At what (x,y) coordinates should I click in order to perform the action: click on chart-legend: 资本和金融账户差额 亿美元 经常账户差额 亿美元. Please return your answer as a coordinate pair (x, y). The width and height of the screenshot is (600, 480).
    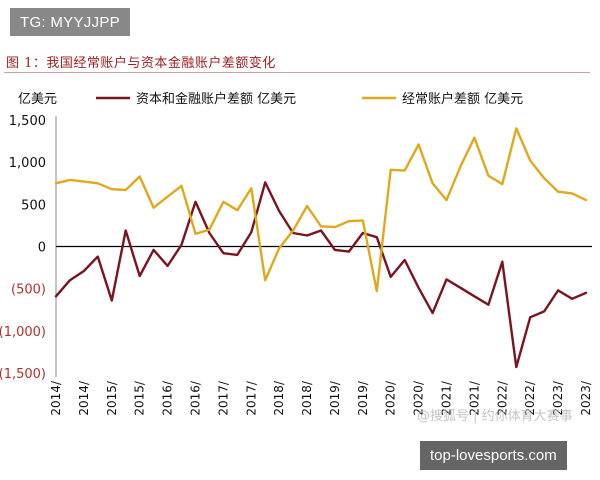
    Looking at the image, I should click on (309, 99).